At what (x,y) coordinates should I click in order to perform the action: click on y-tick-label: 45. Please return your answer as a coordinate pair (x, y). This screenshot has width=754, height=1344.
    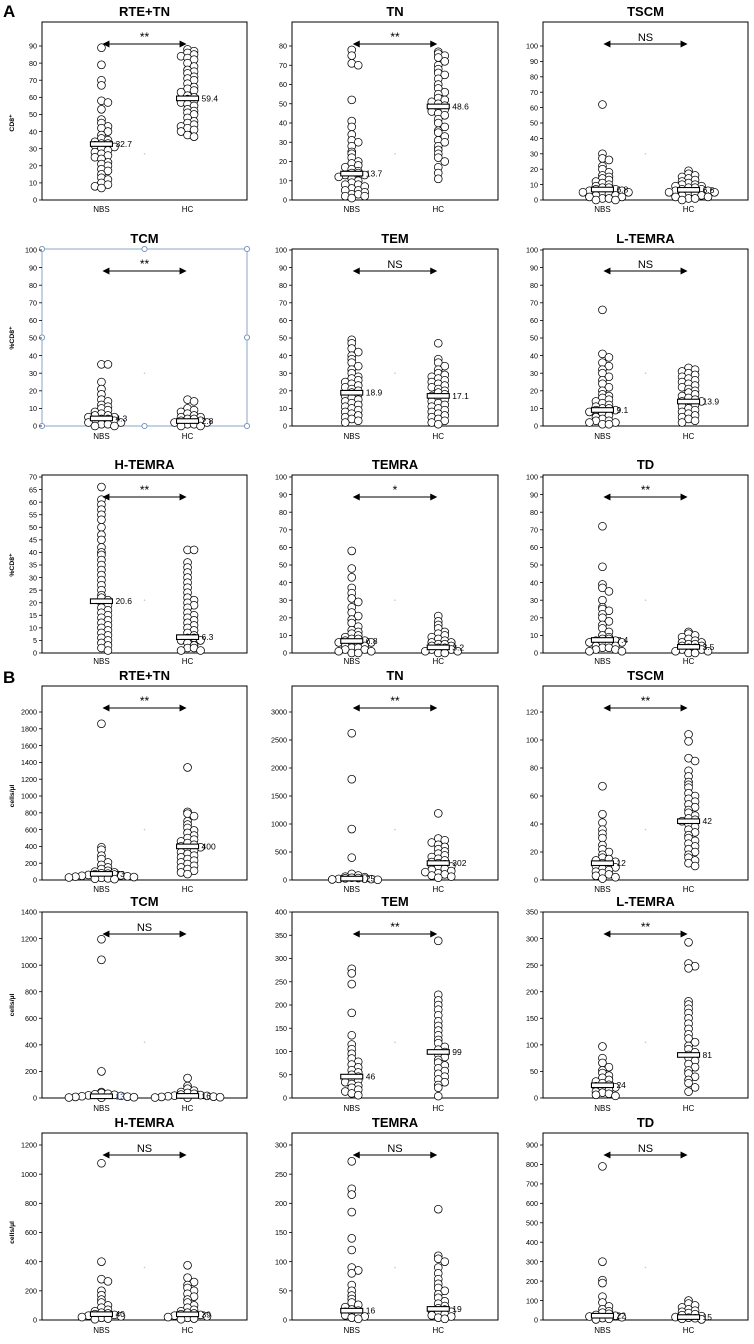
    Looking at the image, I should click on (33, 540).